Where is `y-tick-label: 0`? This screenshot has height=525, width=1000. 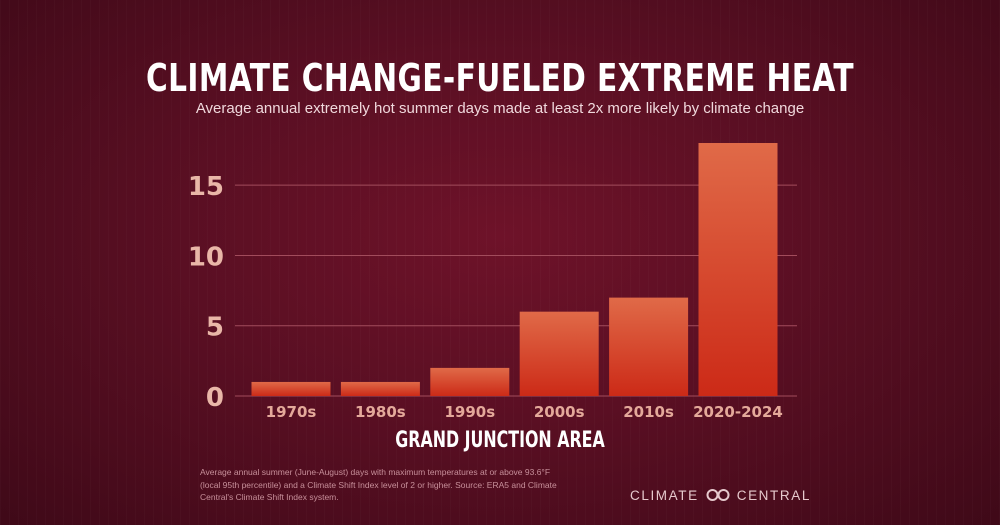 y-tick-label: 0 is located at coordinates (215, 398).